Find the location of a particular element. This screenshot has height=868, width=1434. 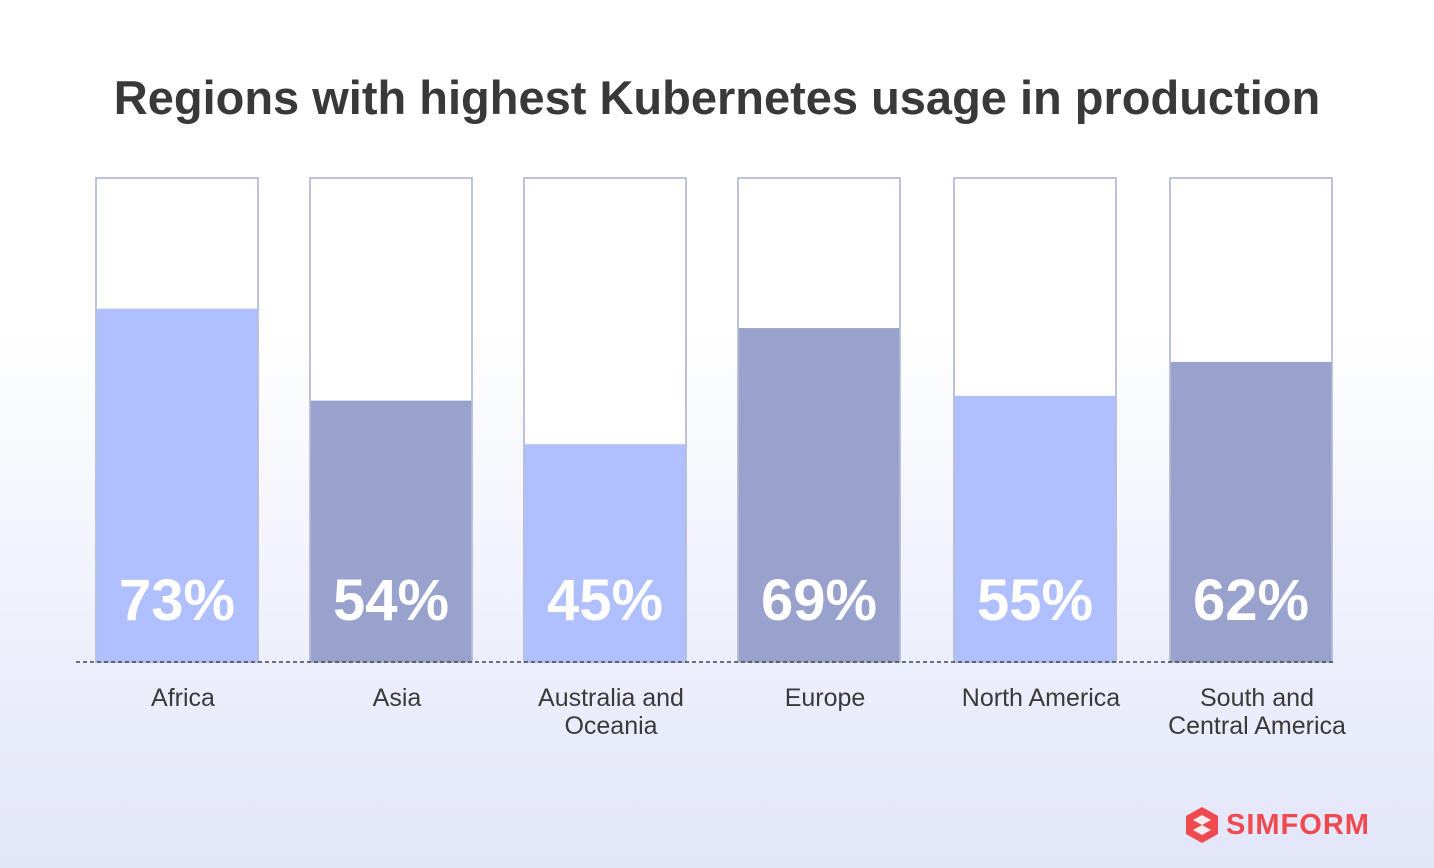

bar-value-label-5: 62% is located at coordinates (1251, 600).